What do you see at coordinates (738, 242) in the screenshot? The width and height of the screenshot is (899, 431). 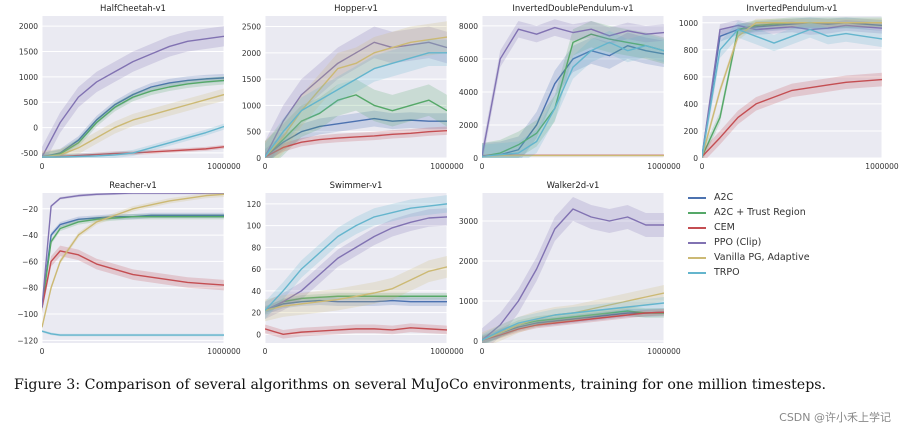 I see `legend-label-ppo-clip: PPO (Clip)` at bounding box center [738, 242].